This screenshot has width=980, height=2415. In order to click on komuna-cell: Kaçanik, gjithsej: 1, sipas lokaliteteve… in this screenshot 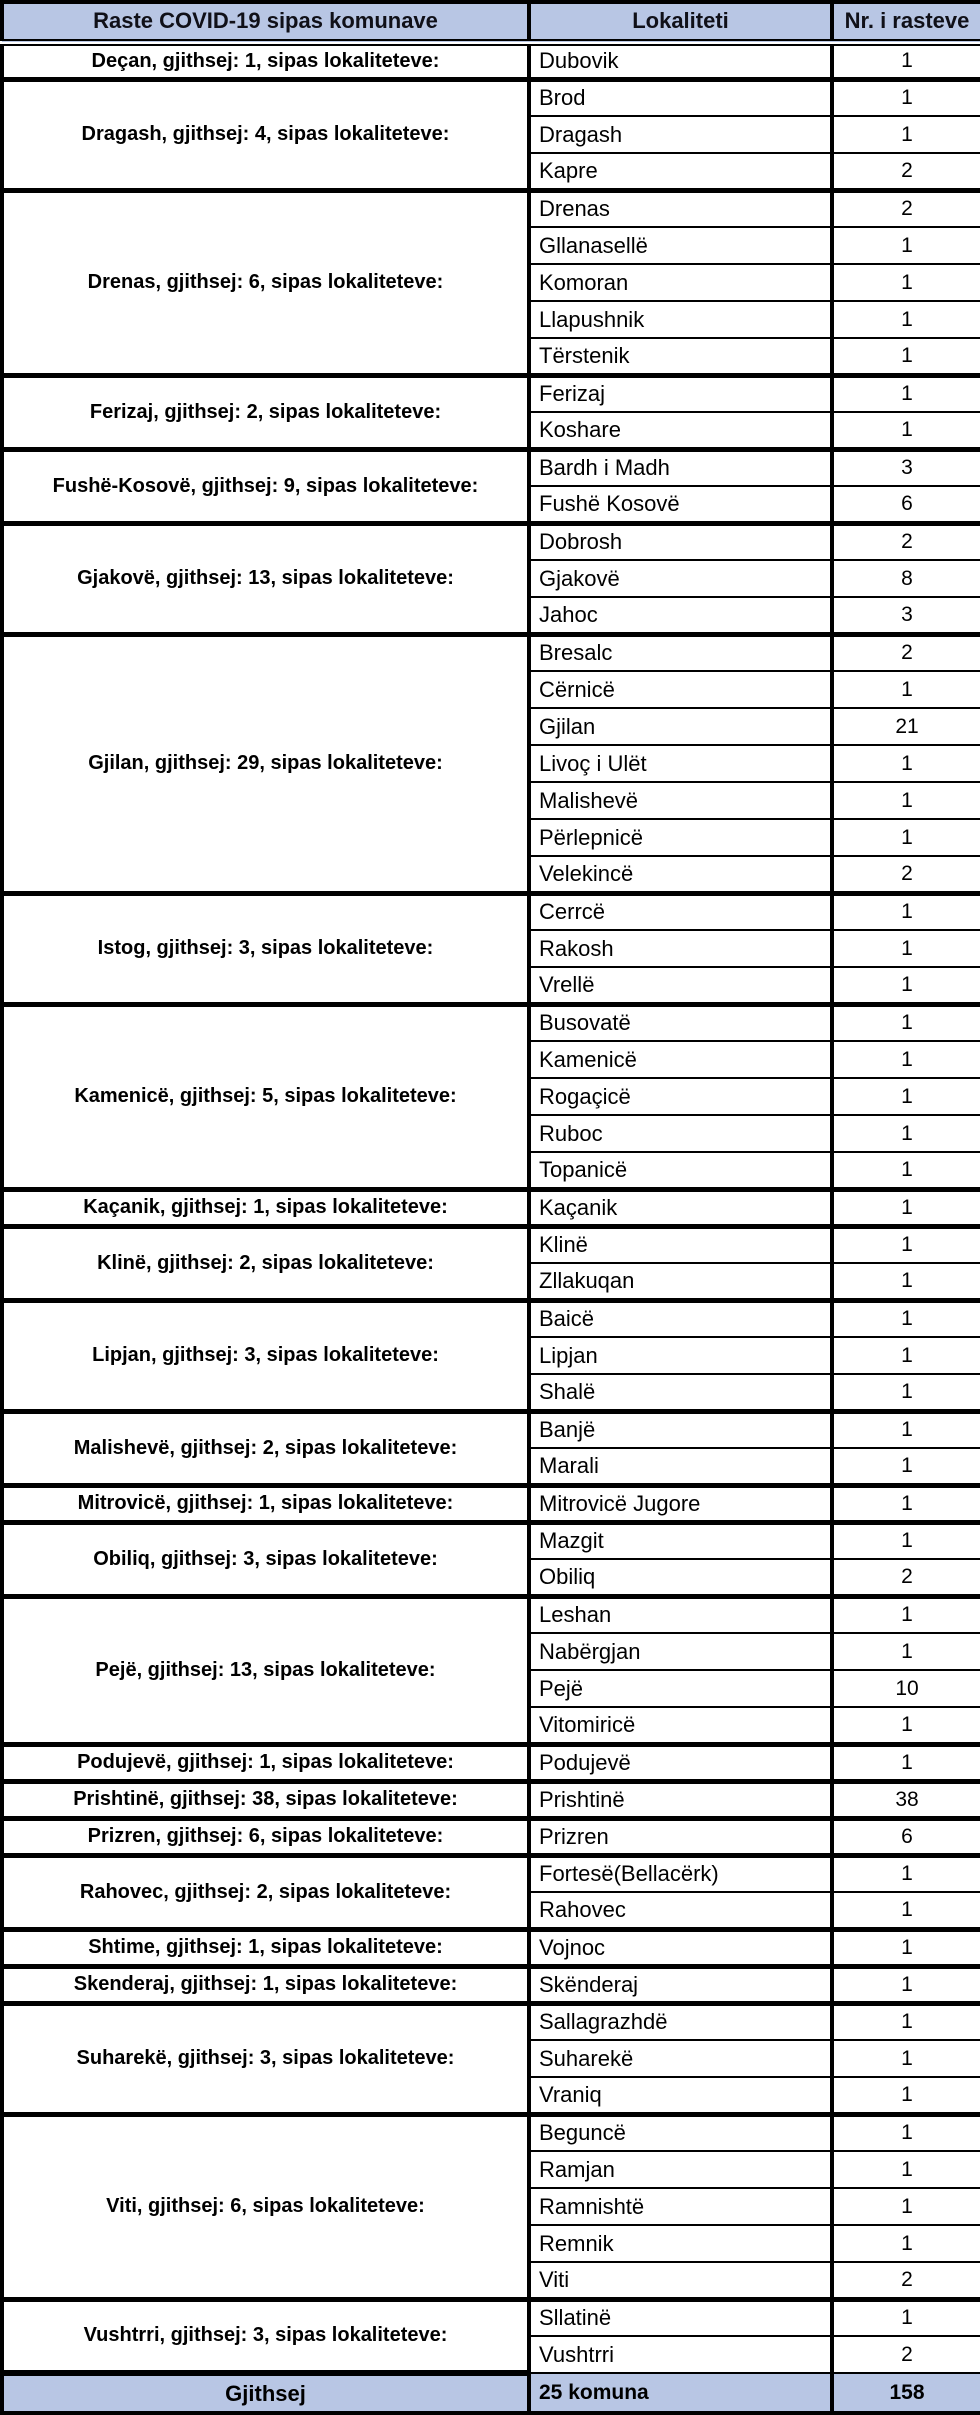, I will do `click(265, 1206)`.